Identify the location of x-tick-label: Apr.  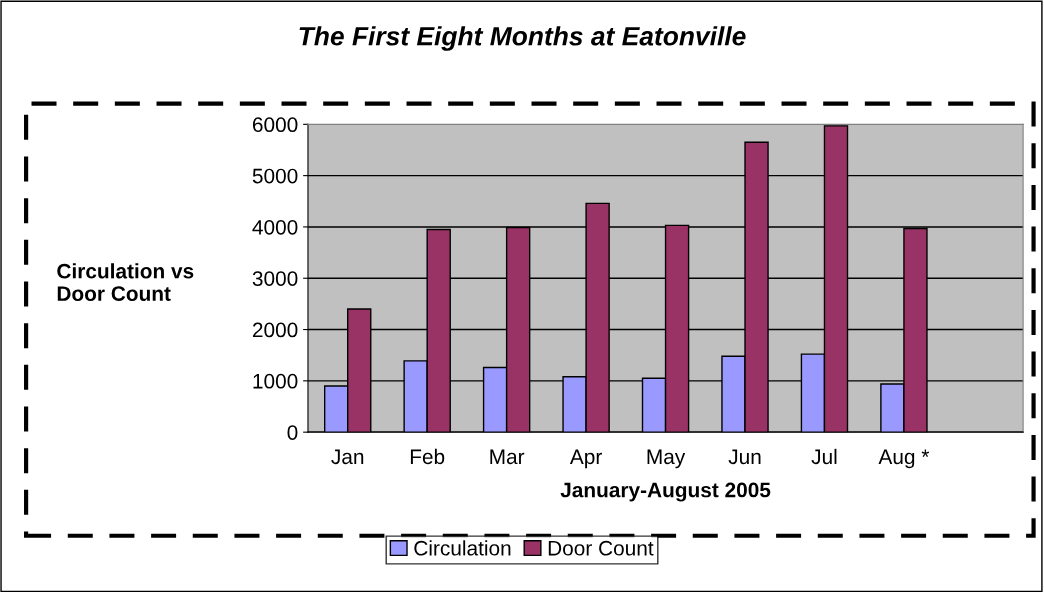
(585, 459).